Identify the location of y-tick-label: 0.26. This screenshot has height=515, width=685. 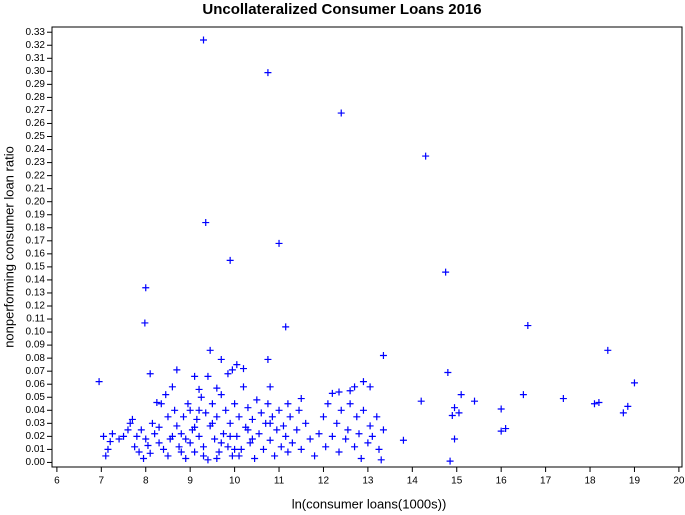
(36, 123).